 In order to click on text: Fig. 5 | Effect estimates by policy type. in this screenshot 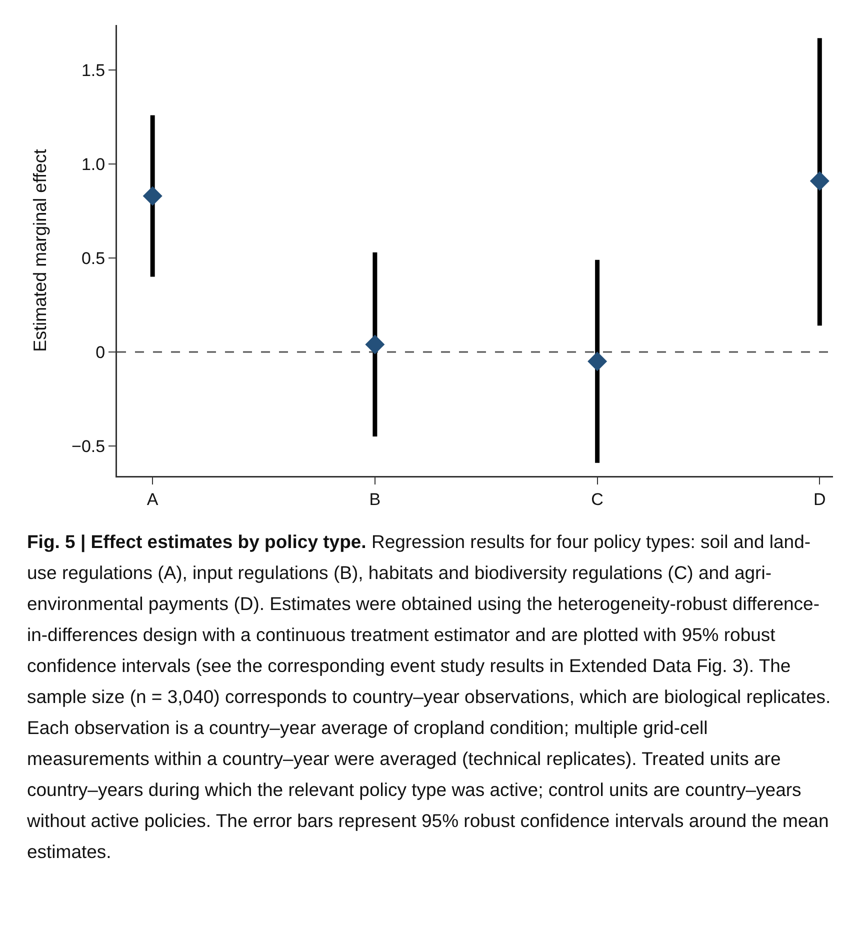, I will do `click(196, 541)`.